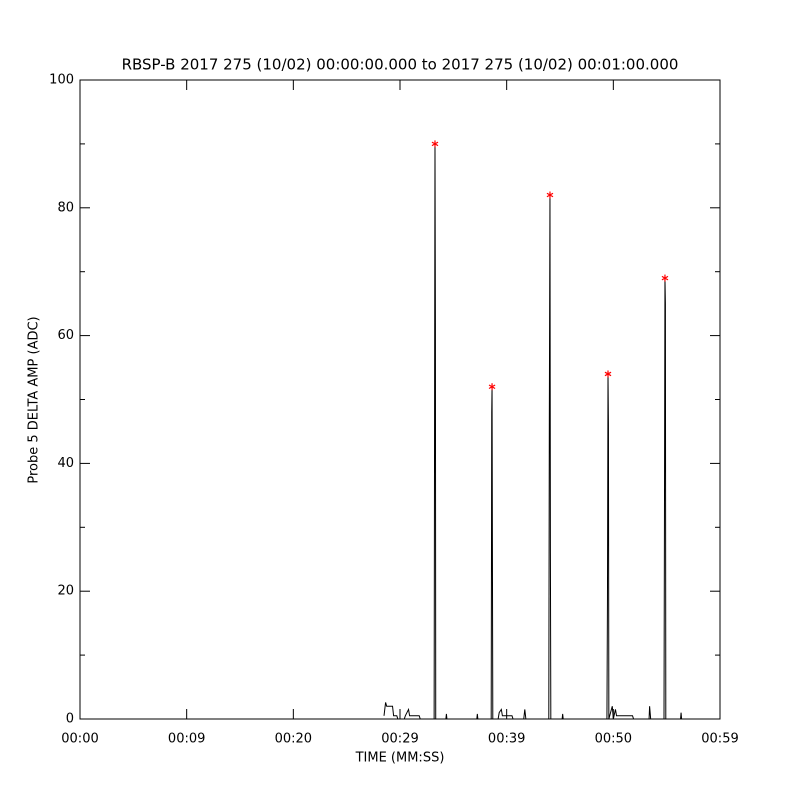 Image resolution: width=800 pixels, height=800 pixels. I want to click on x-tick-label: 00:09, so click(186, 739).